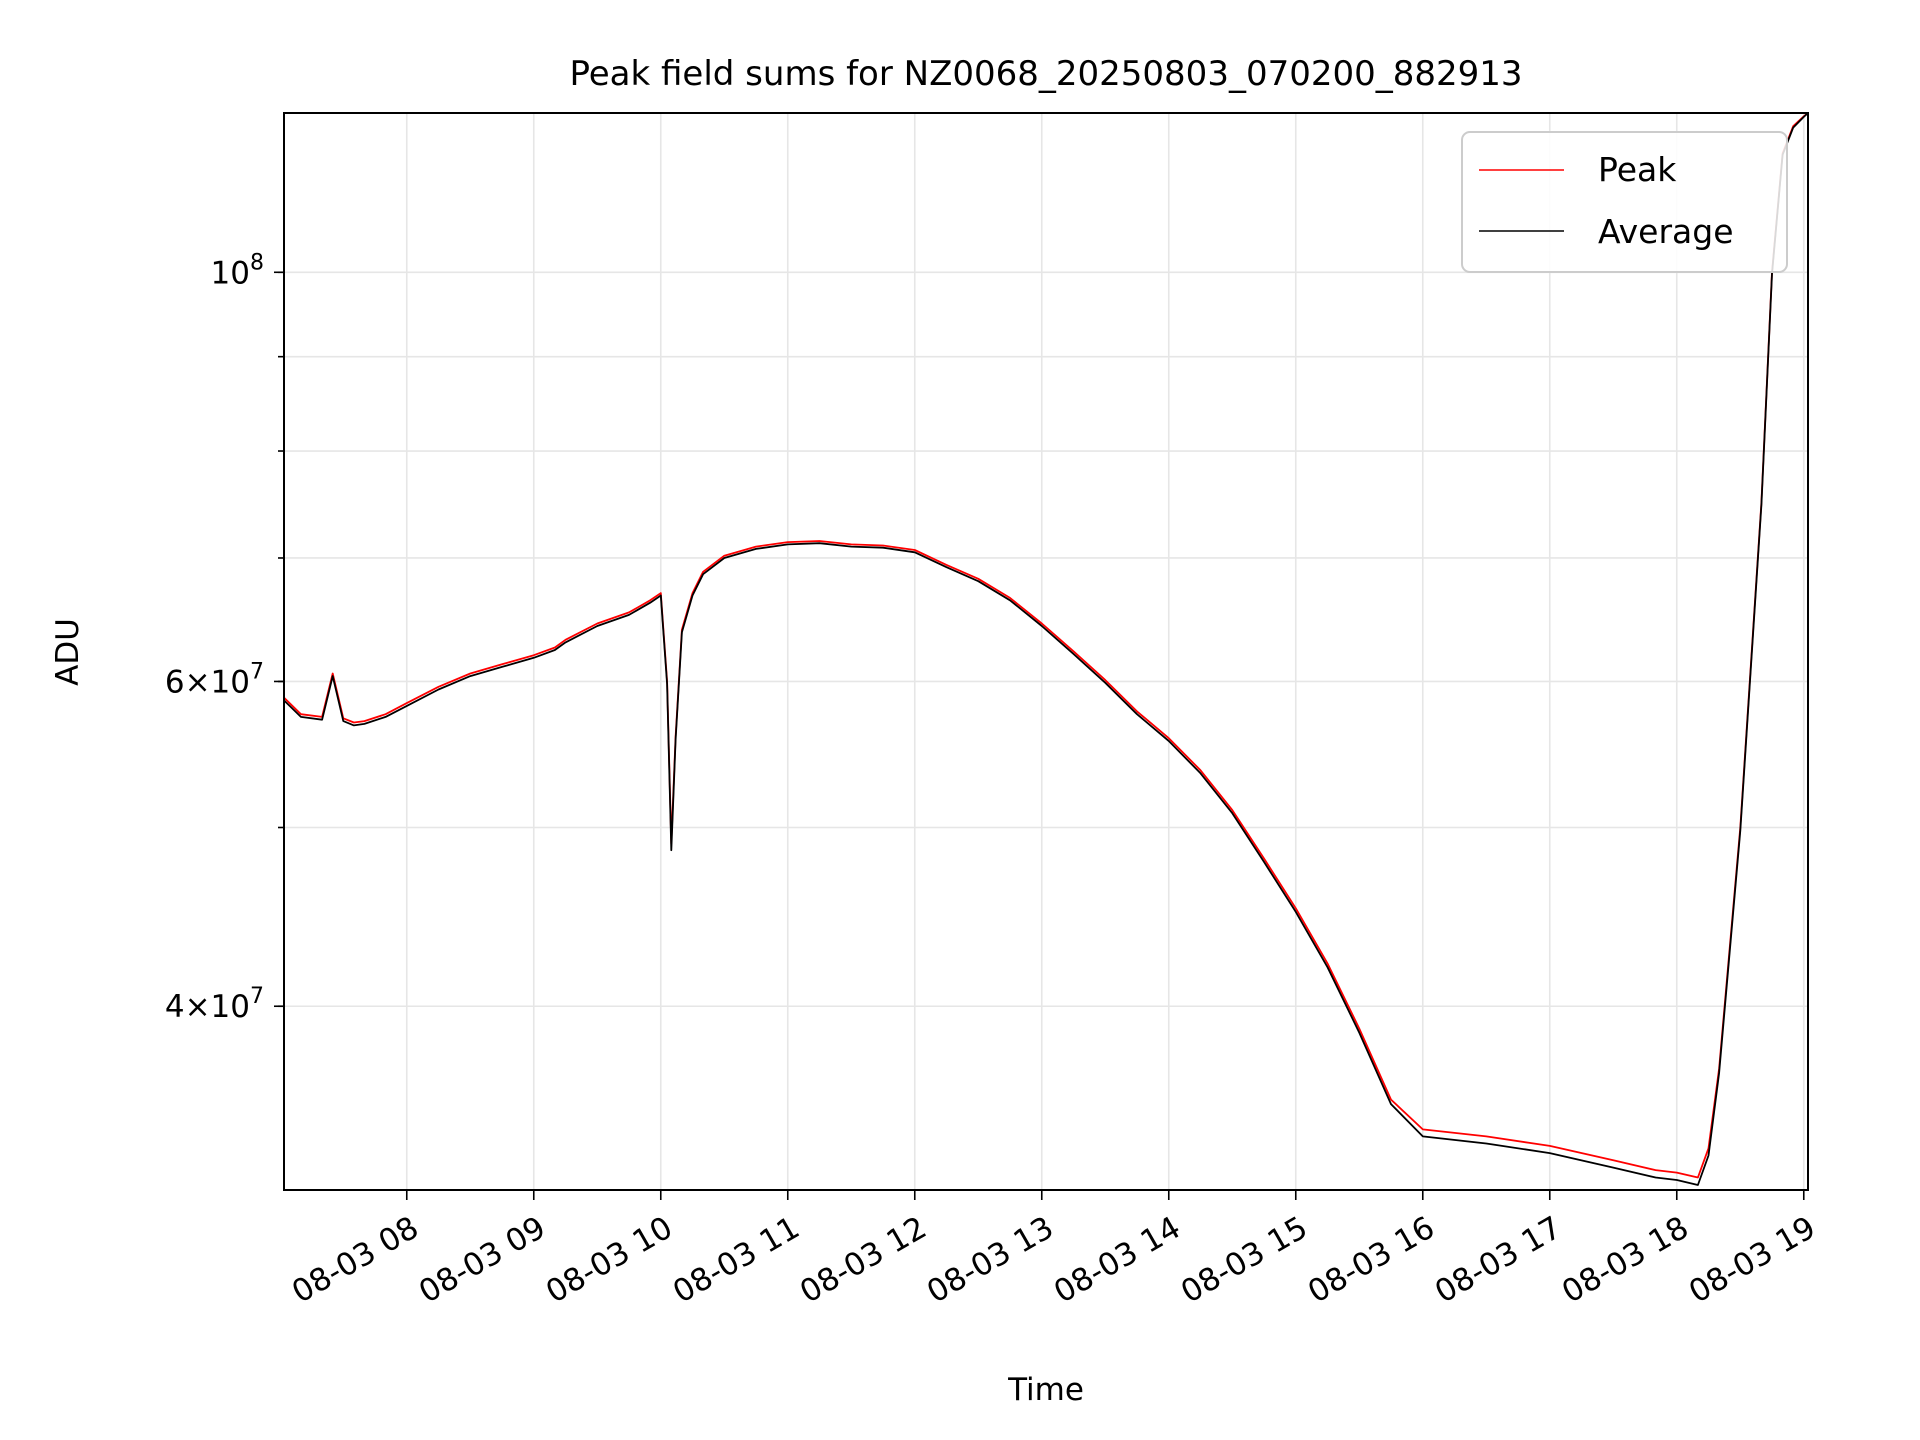 The width and height of the screenshot is (1920, 1440). What do you see at coordinates (207, 682) in the screenshot?
I see `y-tick-base: 6×10` at bounding box center [207, 682].